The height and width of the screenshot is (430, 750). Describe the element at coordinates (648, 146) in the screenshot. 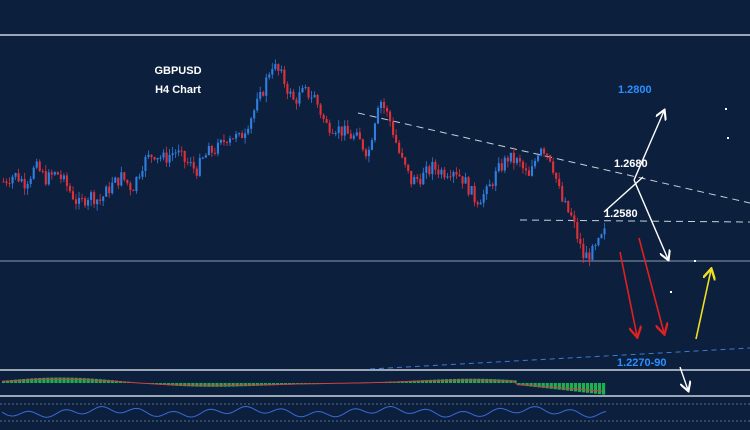

I see `arrow-up-to-target` at that location.